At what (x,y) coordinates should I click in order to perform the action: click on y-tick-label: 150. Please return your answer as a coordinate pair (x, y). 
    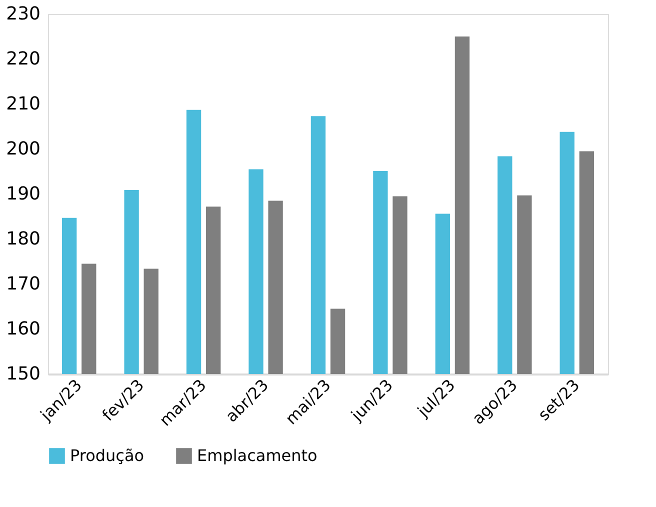
    Looking at the image, I should click on (23, 374).